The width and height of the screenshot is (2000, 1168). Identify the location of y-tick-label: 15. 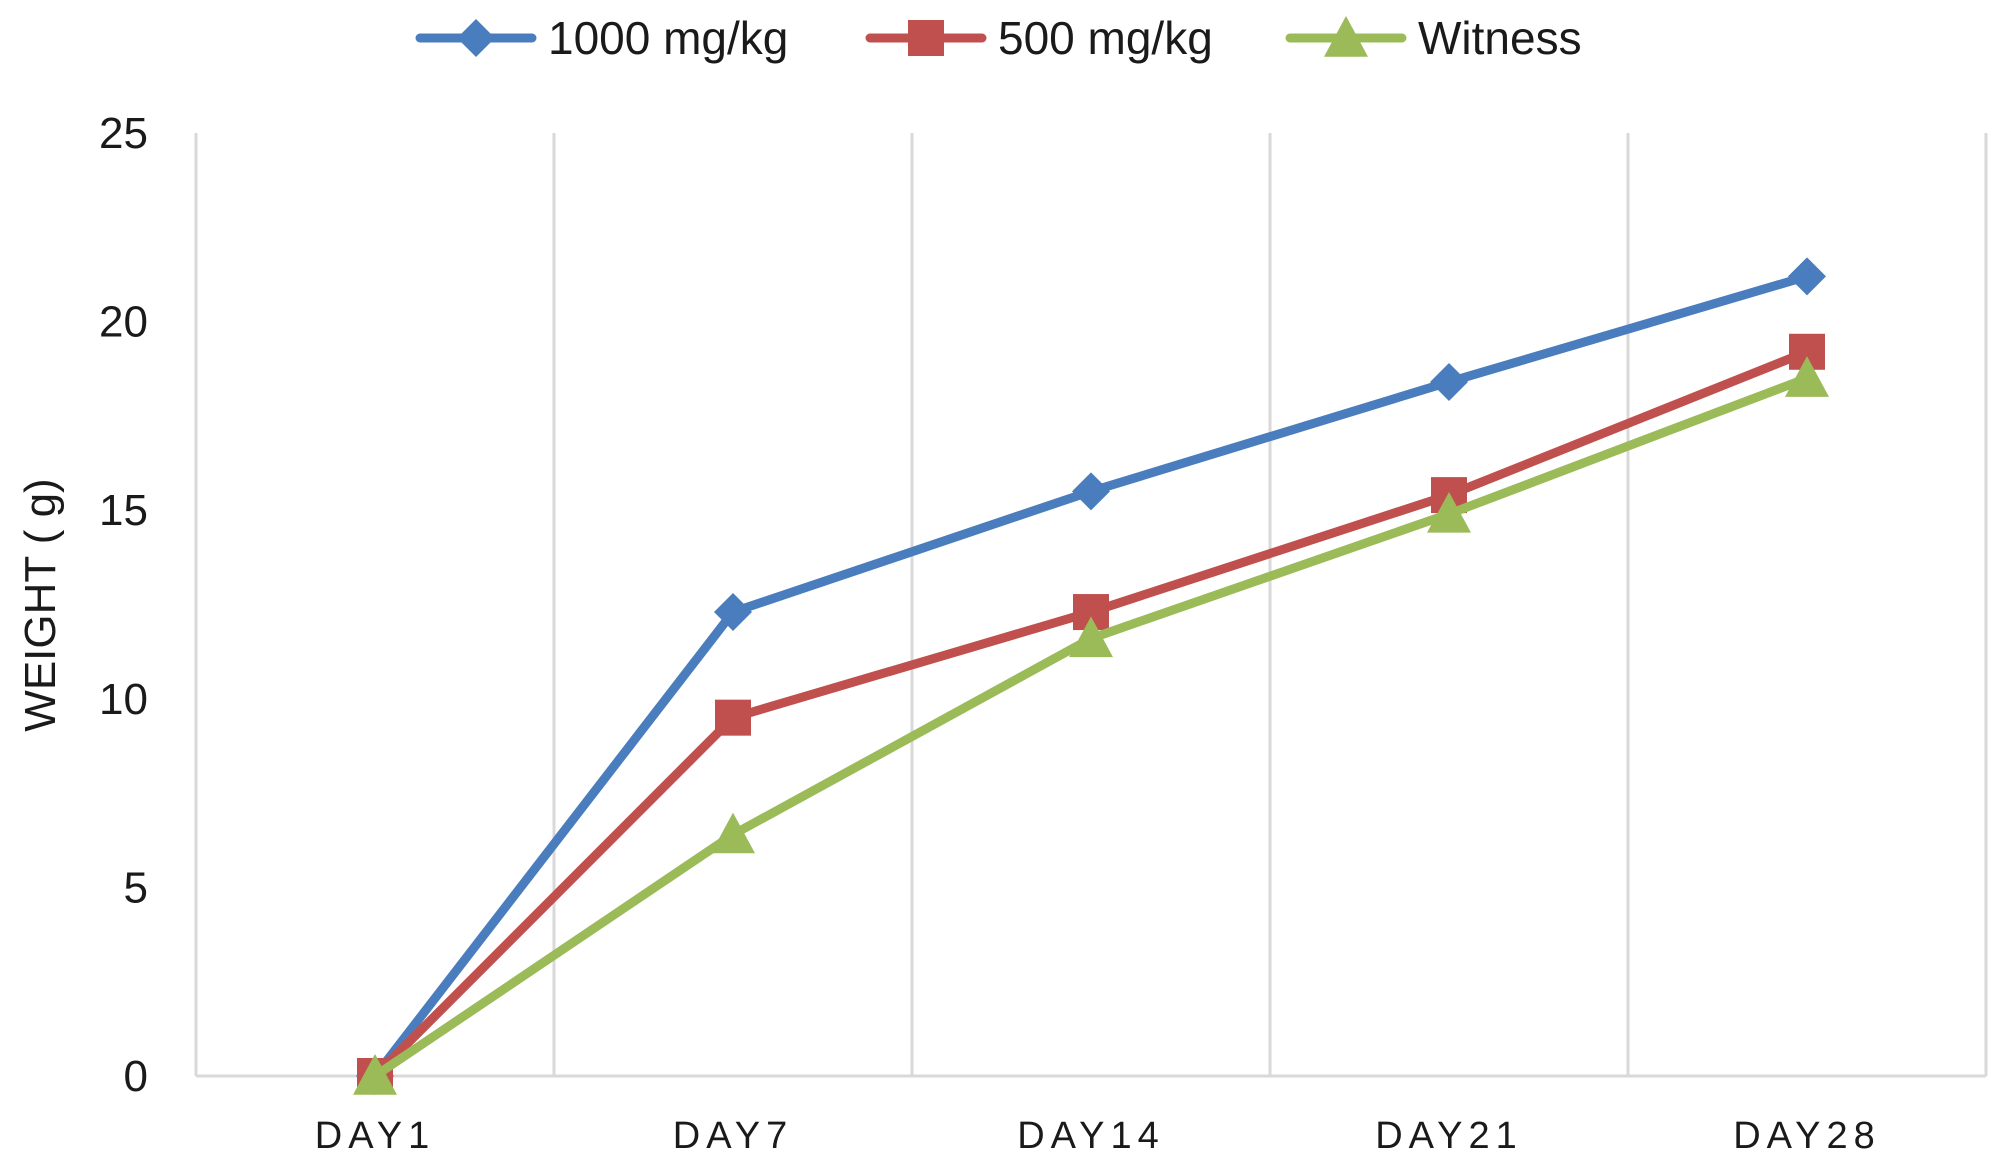
(123, 510).